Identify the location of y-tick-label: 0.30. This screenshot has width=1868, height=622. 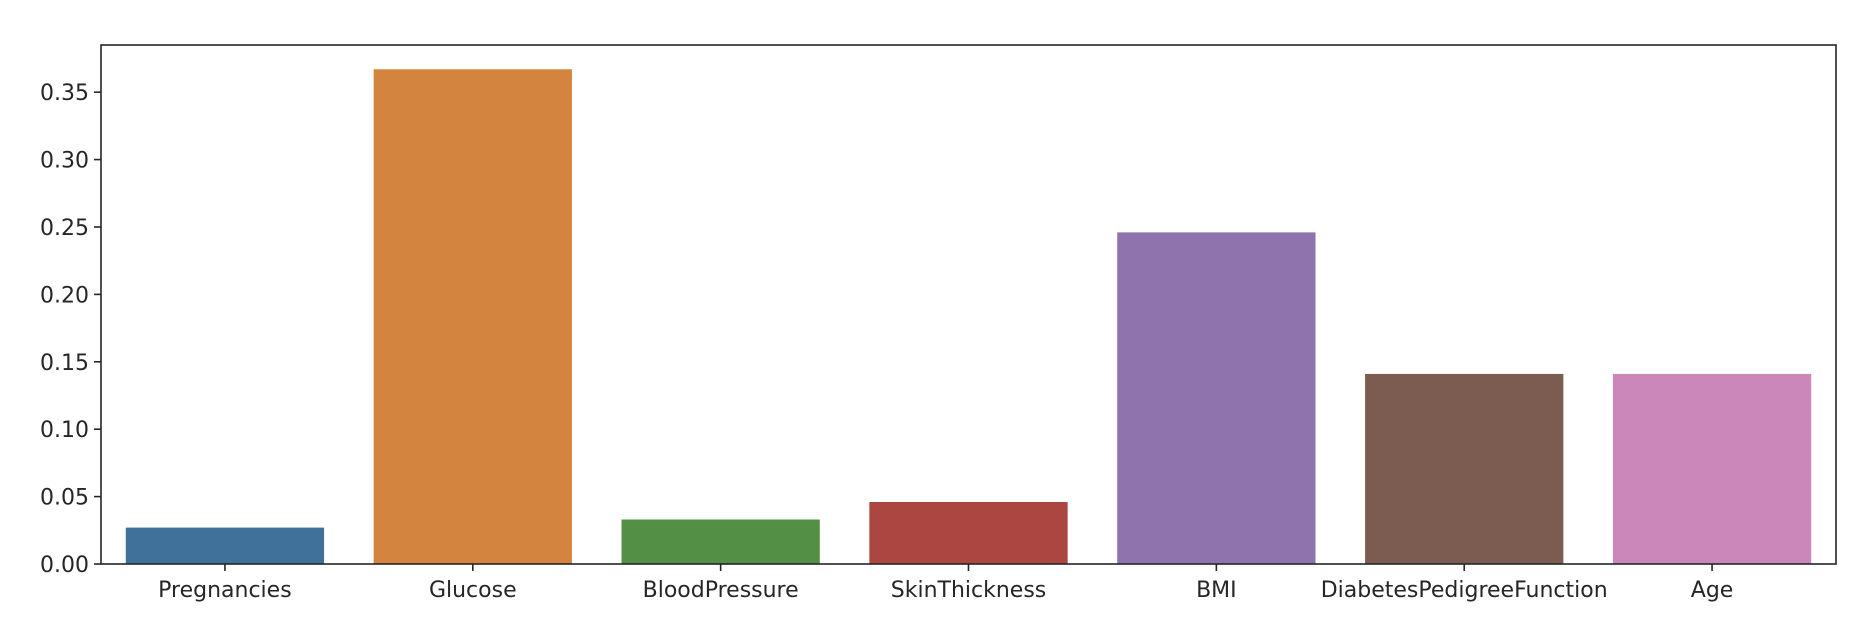
(64, 161).